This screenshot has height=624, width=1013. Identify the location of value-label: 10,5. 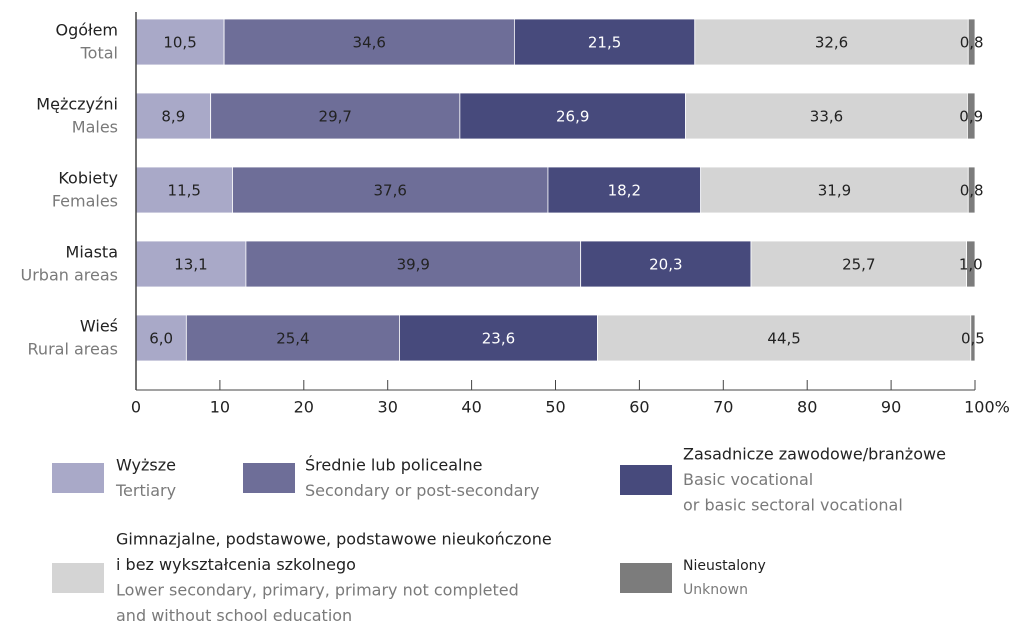
(179, 43).